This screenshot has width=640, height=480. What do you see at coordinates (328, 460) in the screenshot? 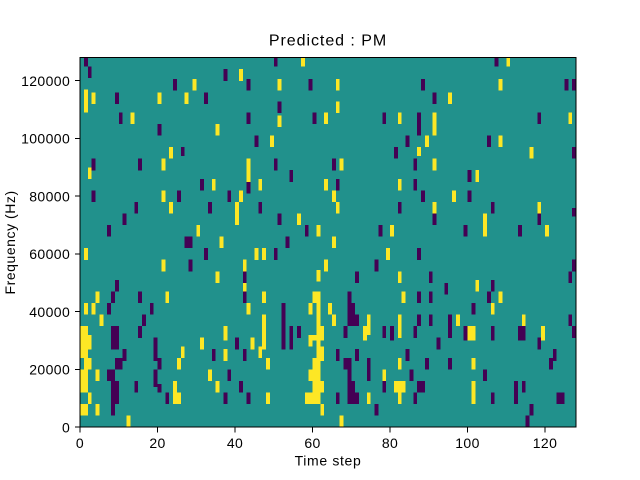
I see `svg-text: Time step` at bounding box center [328, 460].